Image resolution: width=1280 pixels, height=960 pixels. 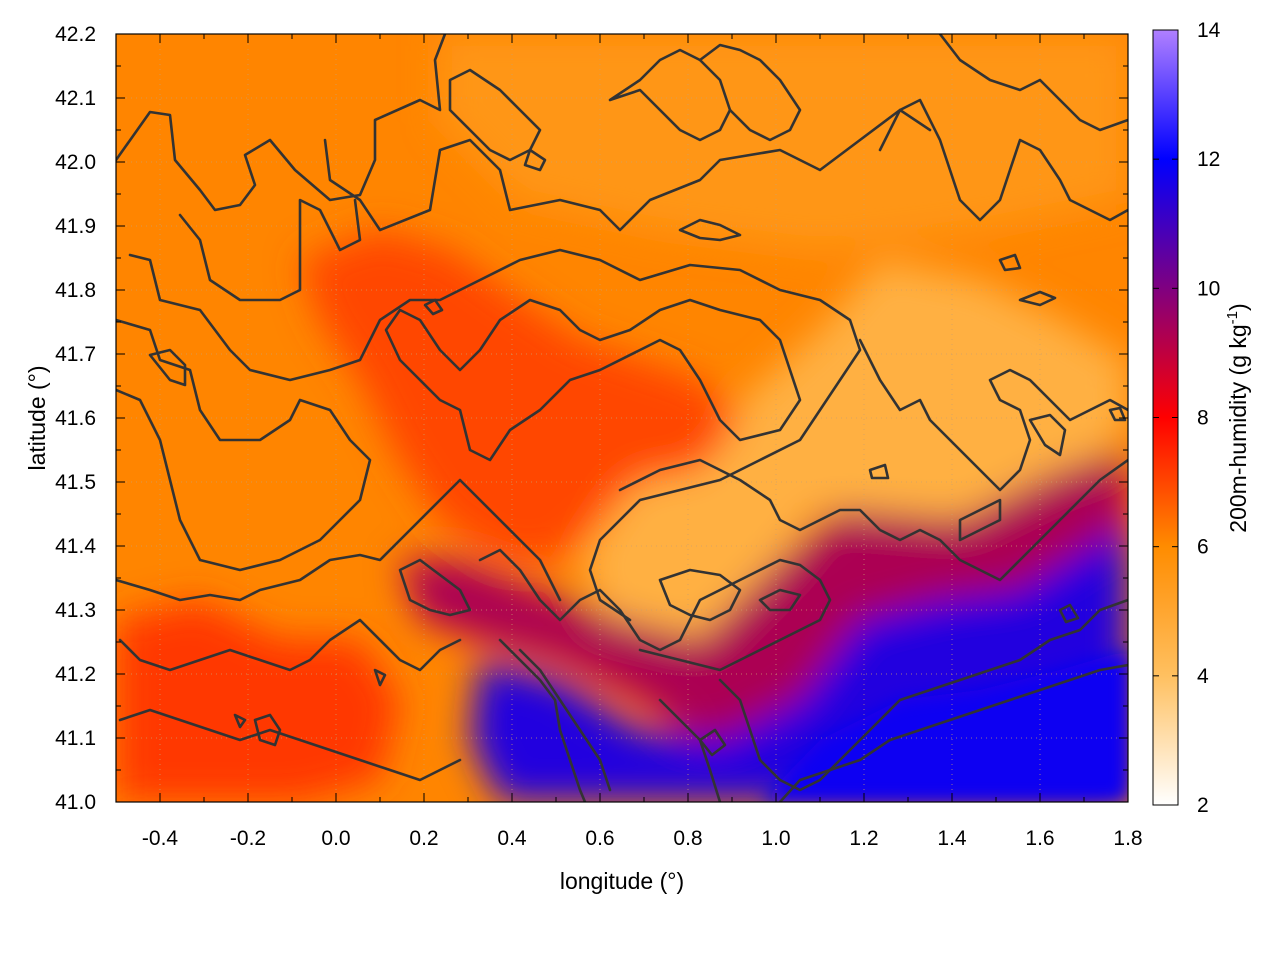 What do you see at coordinates (599, 838) in the screenshot?
I see `x-tick-label: 0.6` at bounding box center [599, 838].